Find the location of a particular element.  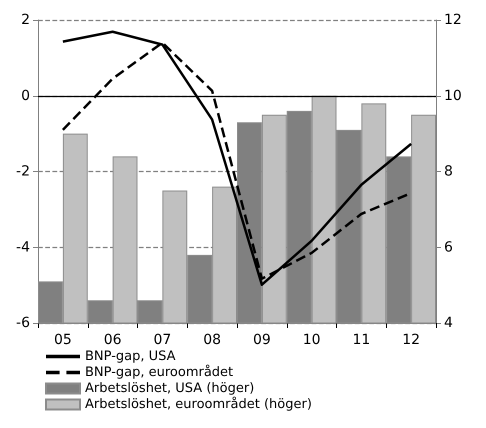

x-tick-label: 07 is located at coordinates (162, 340).